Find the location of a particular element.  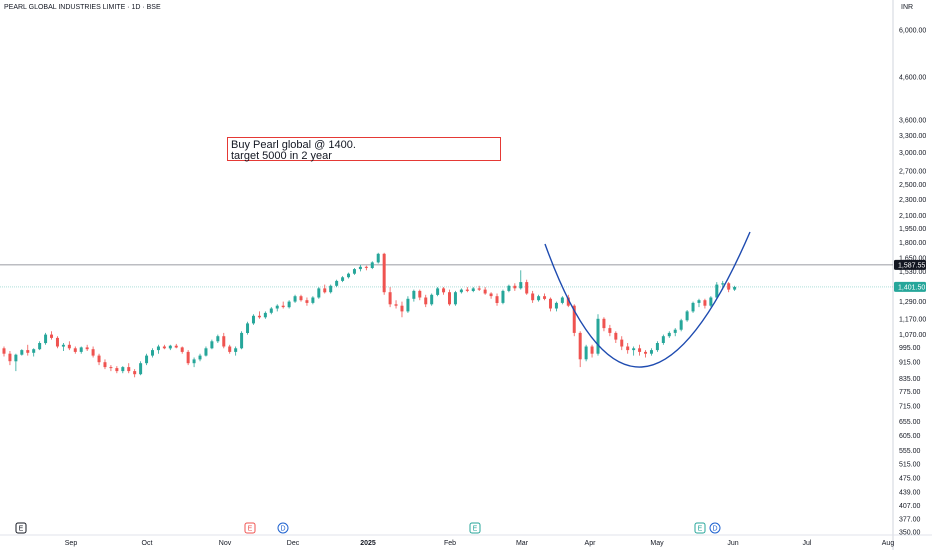

marker-label: D is located at coordinates (714, 529).